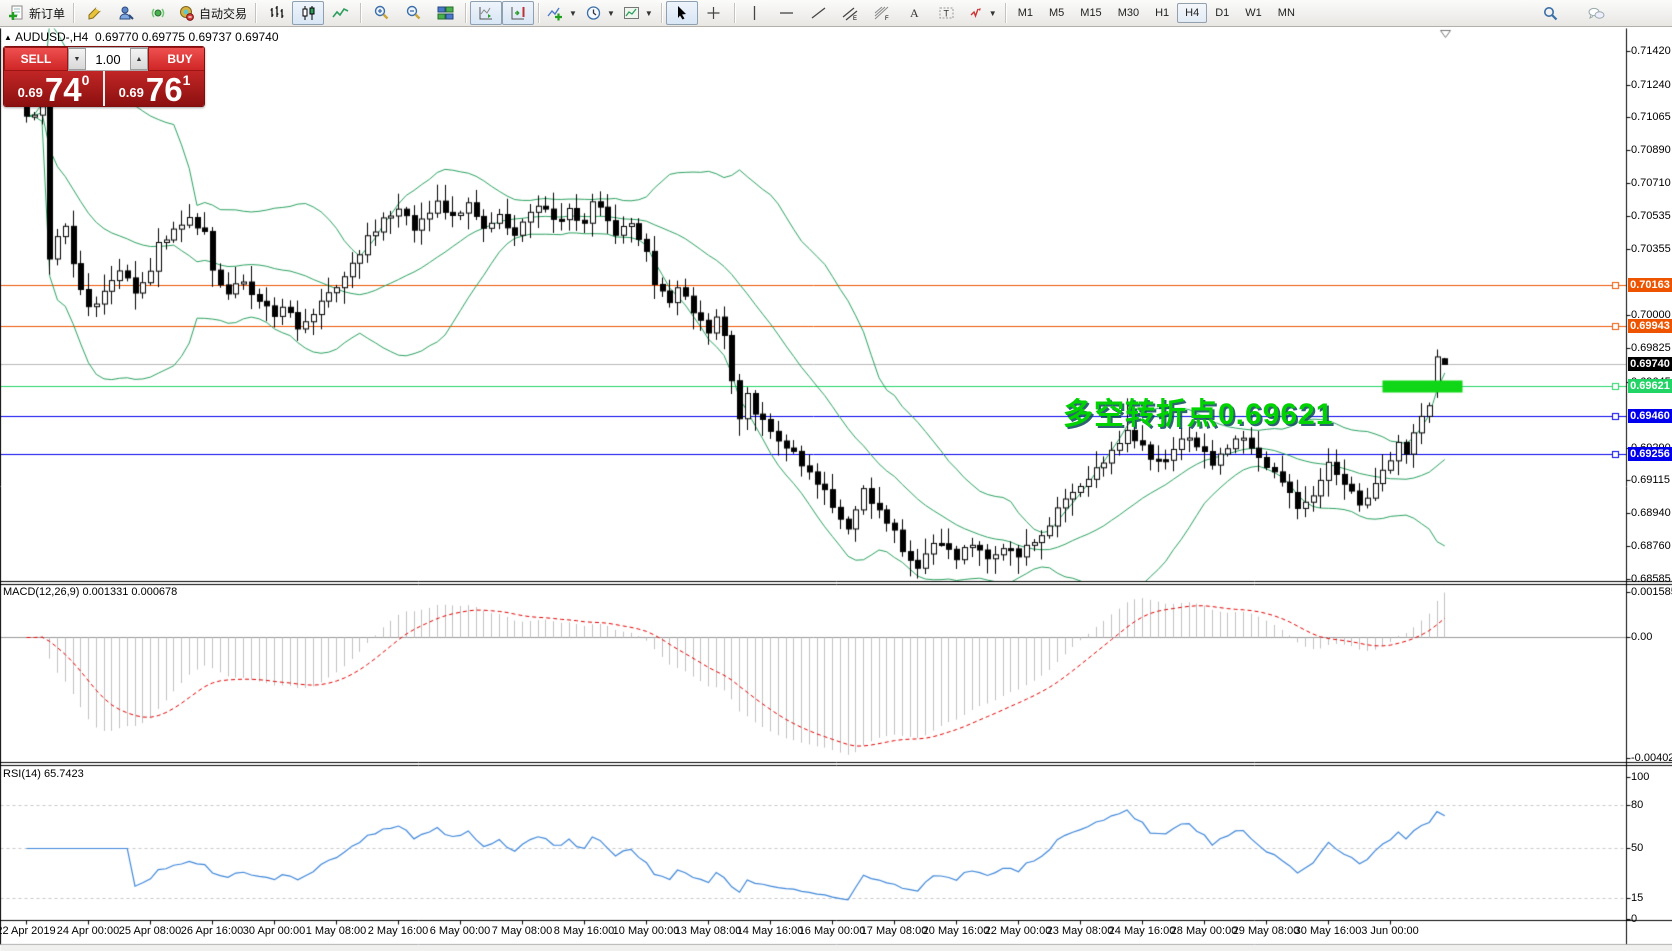  I want to click on terminal-icon, so click(126, 13).